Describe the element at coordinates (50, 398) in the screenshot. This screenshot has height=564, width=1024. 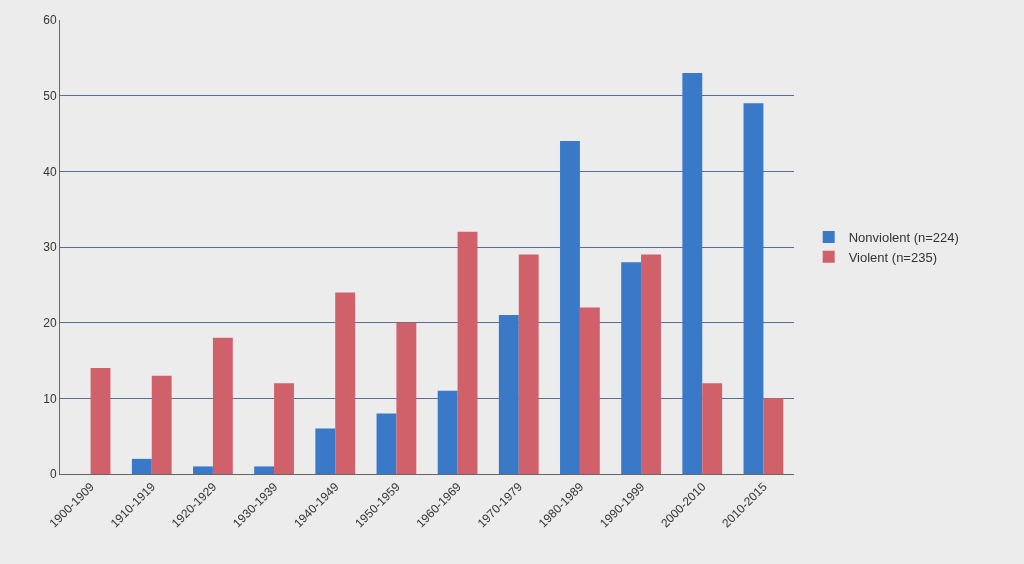
I see `y-tick-label: 10` at that location.